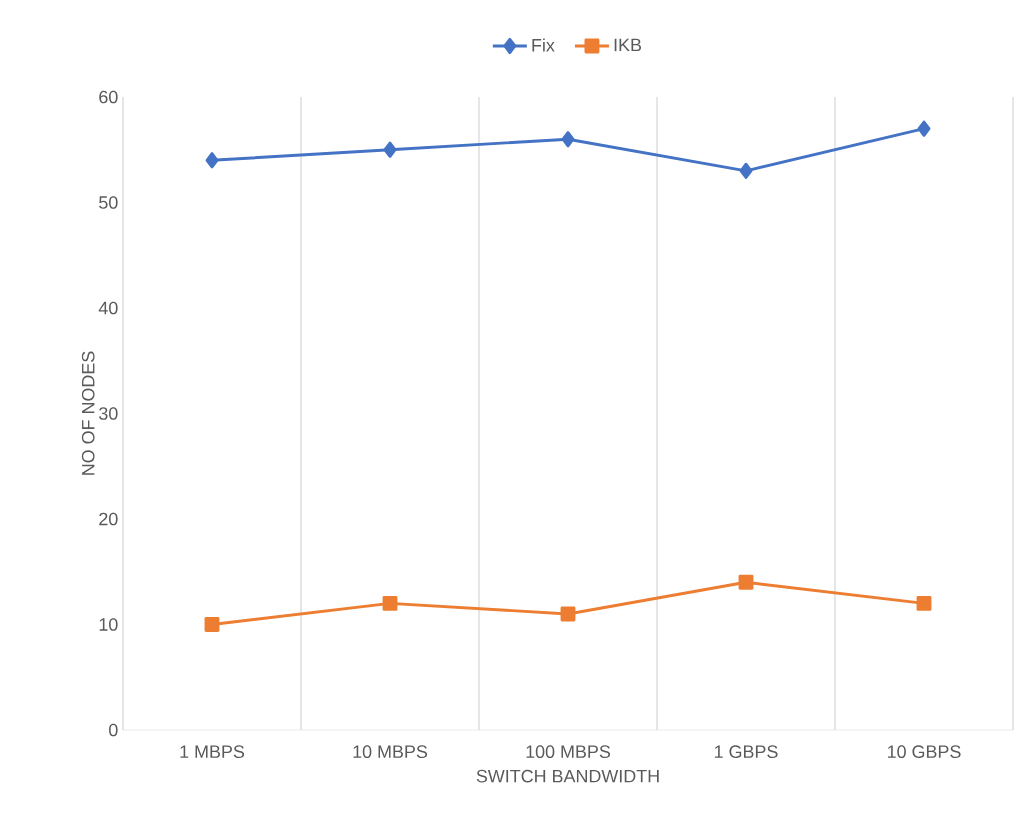 The image size is (1033, 838). Describe the element at coordinates (568, 752) in the screenshot. I see `x-tick-label: 100 MBPS` at that location.